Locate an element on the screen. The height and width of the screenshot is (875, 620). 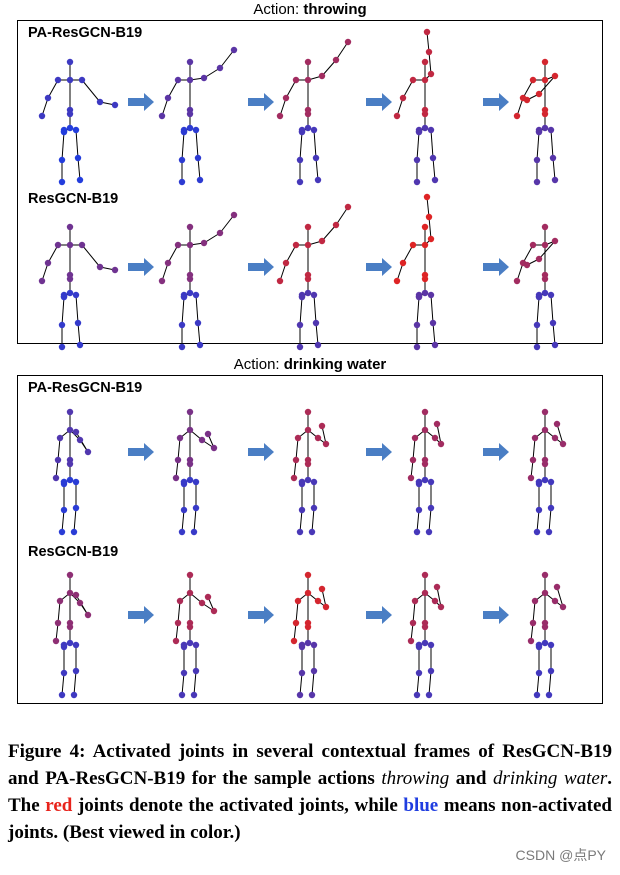
panel-title-throwing: Action: throwing is located at coordinates (310, 10).